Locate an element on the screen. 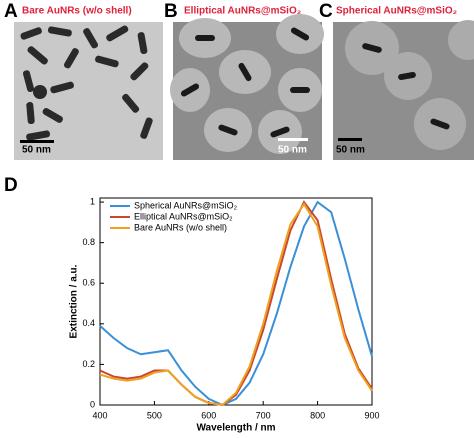 Image resolution: width=474 pixels, height=438 pixels. y-tick-label: 0.4 is located at coordinates (88, 323).